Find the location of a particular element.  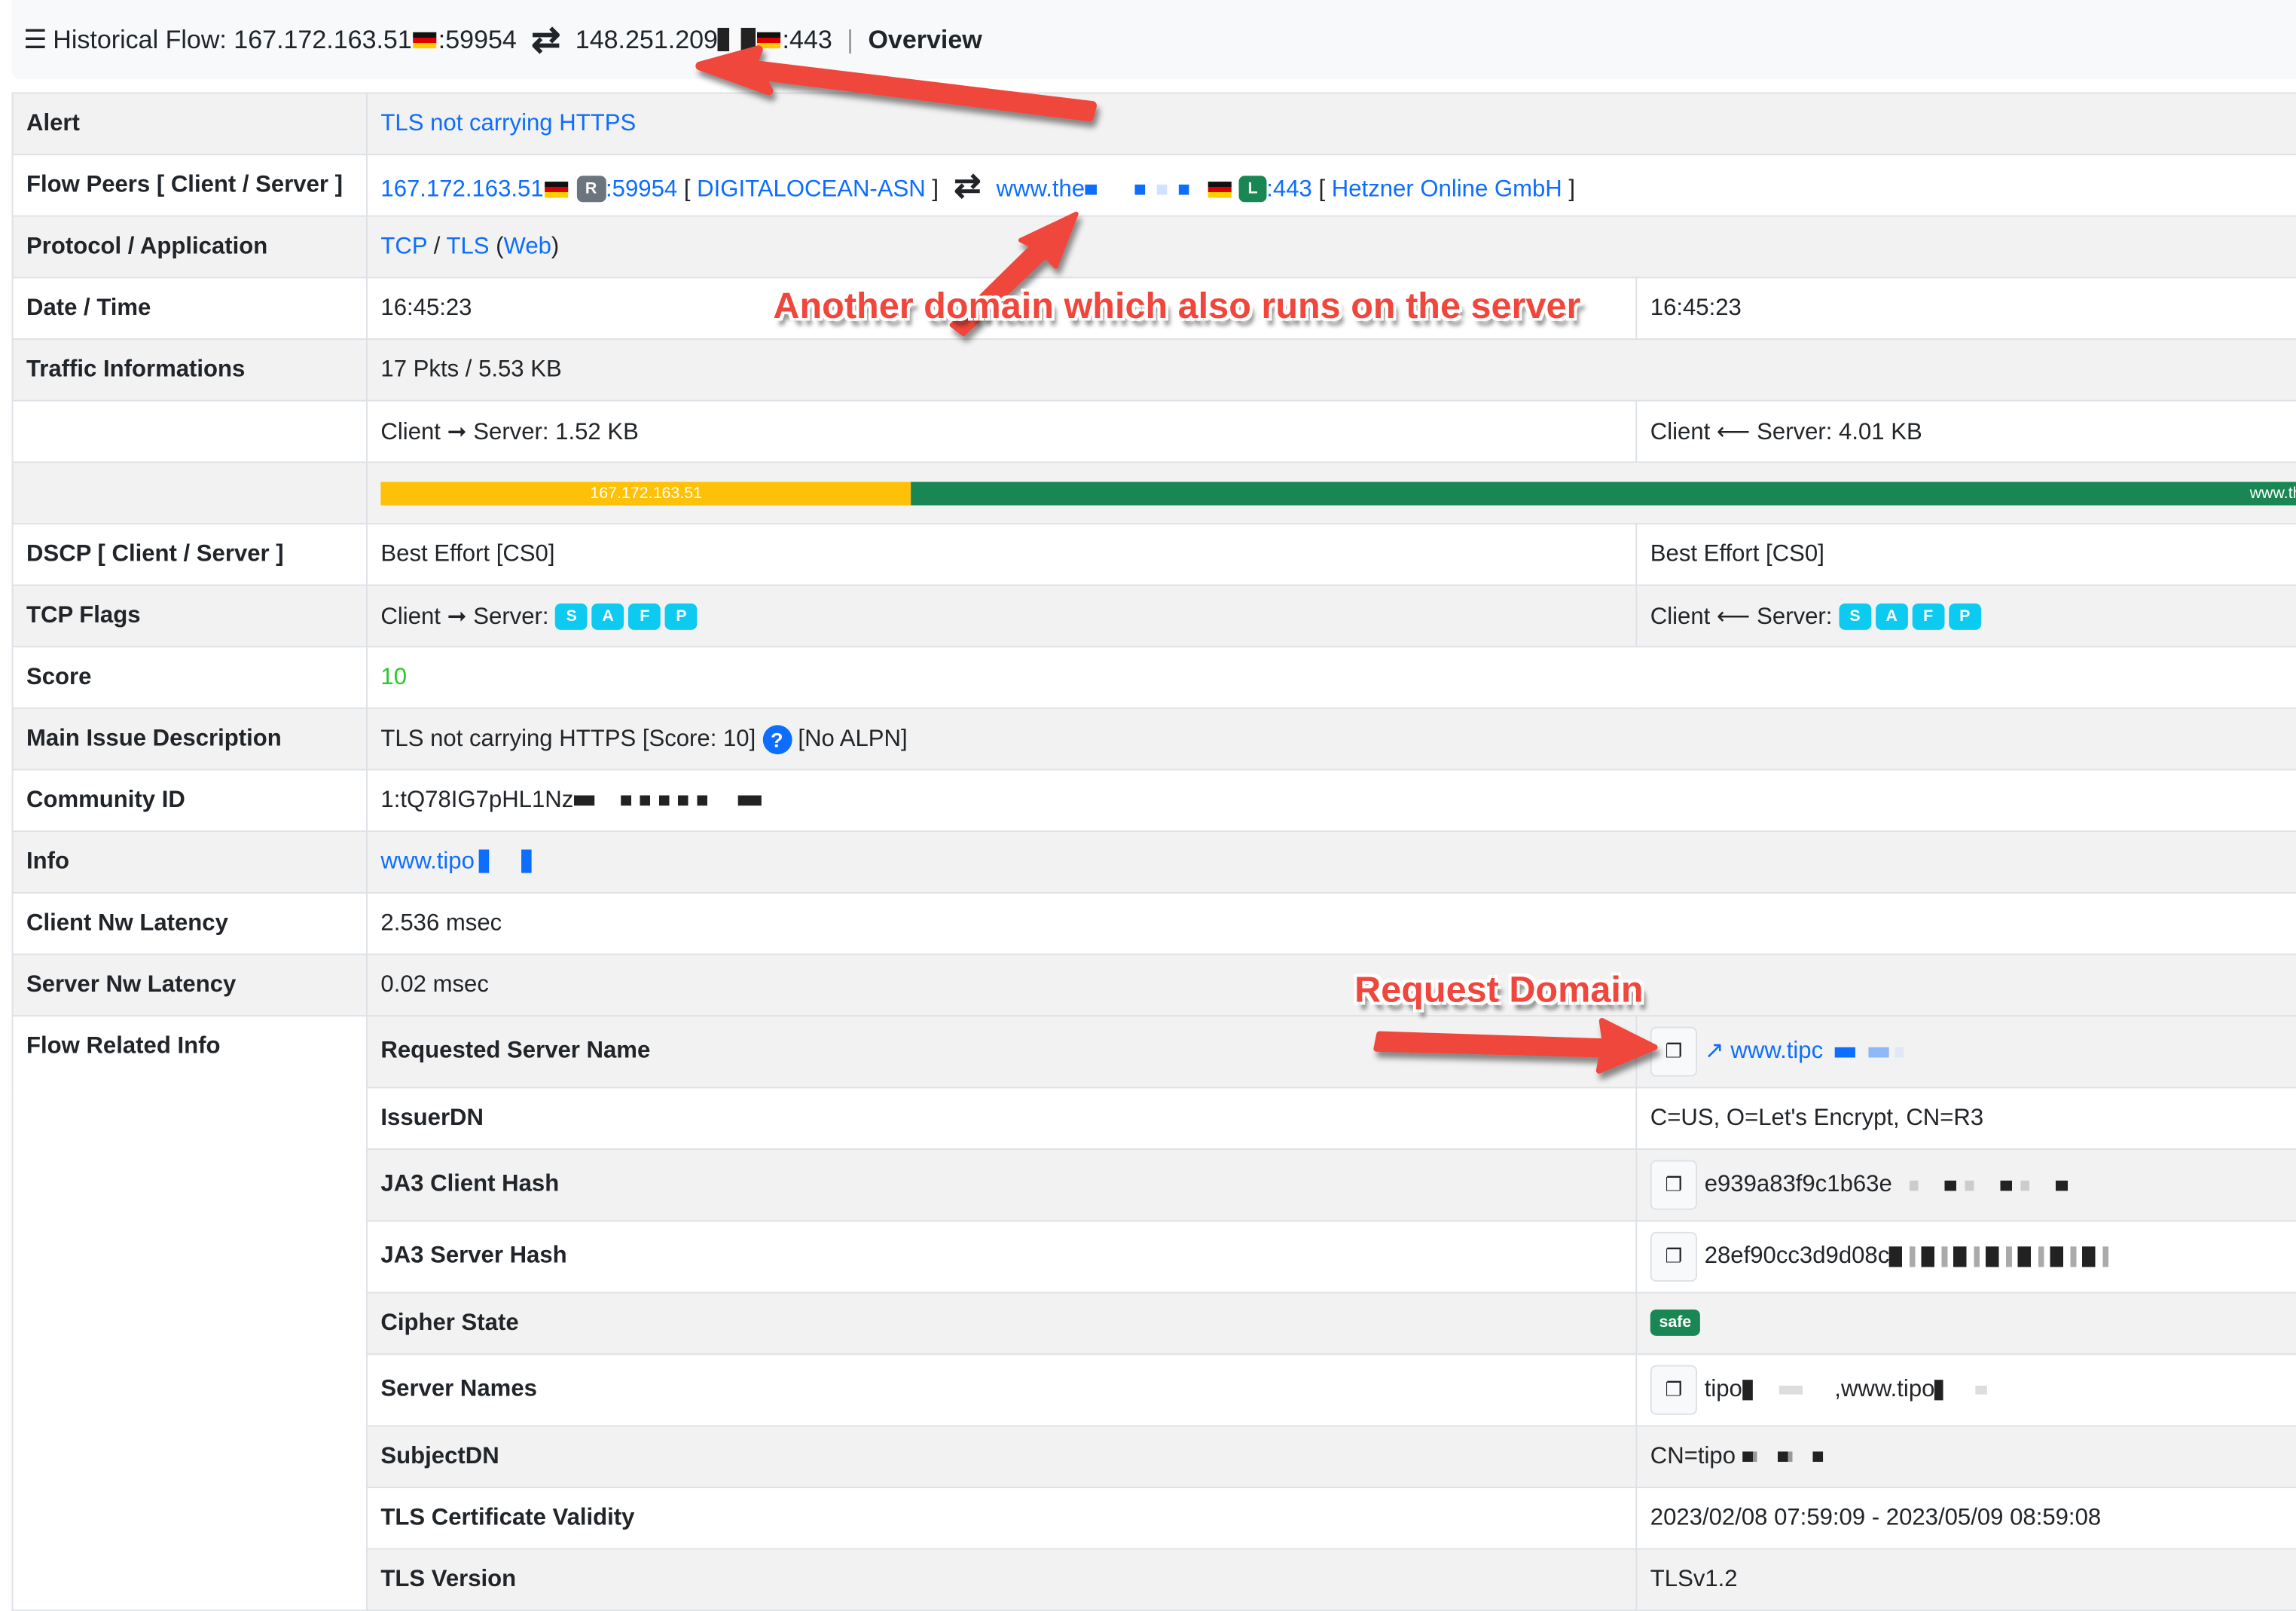

help-icon: ? is located at coordinates (777, 739).